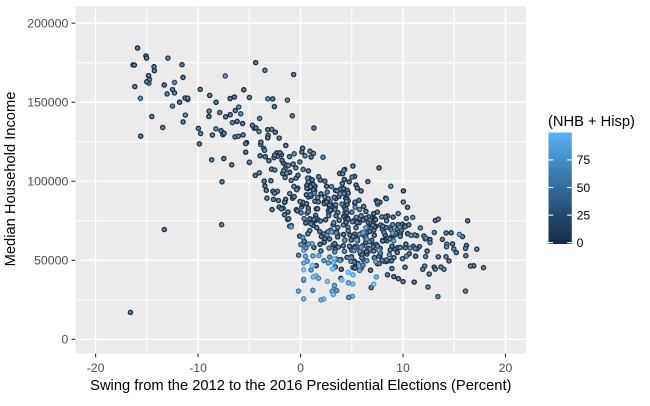 This screenshot has height=406, width=650. Describe the element at coordinates (403, 368) in the screenshot. I see `svg-text: 10` at that location.